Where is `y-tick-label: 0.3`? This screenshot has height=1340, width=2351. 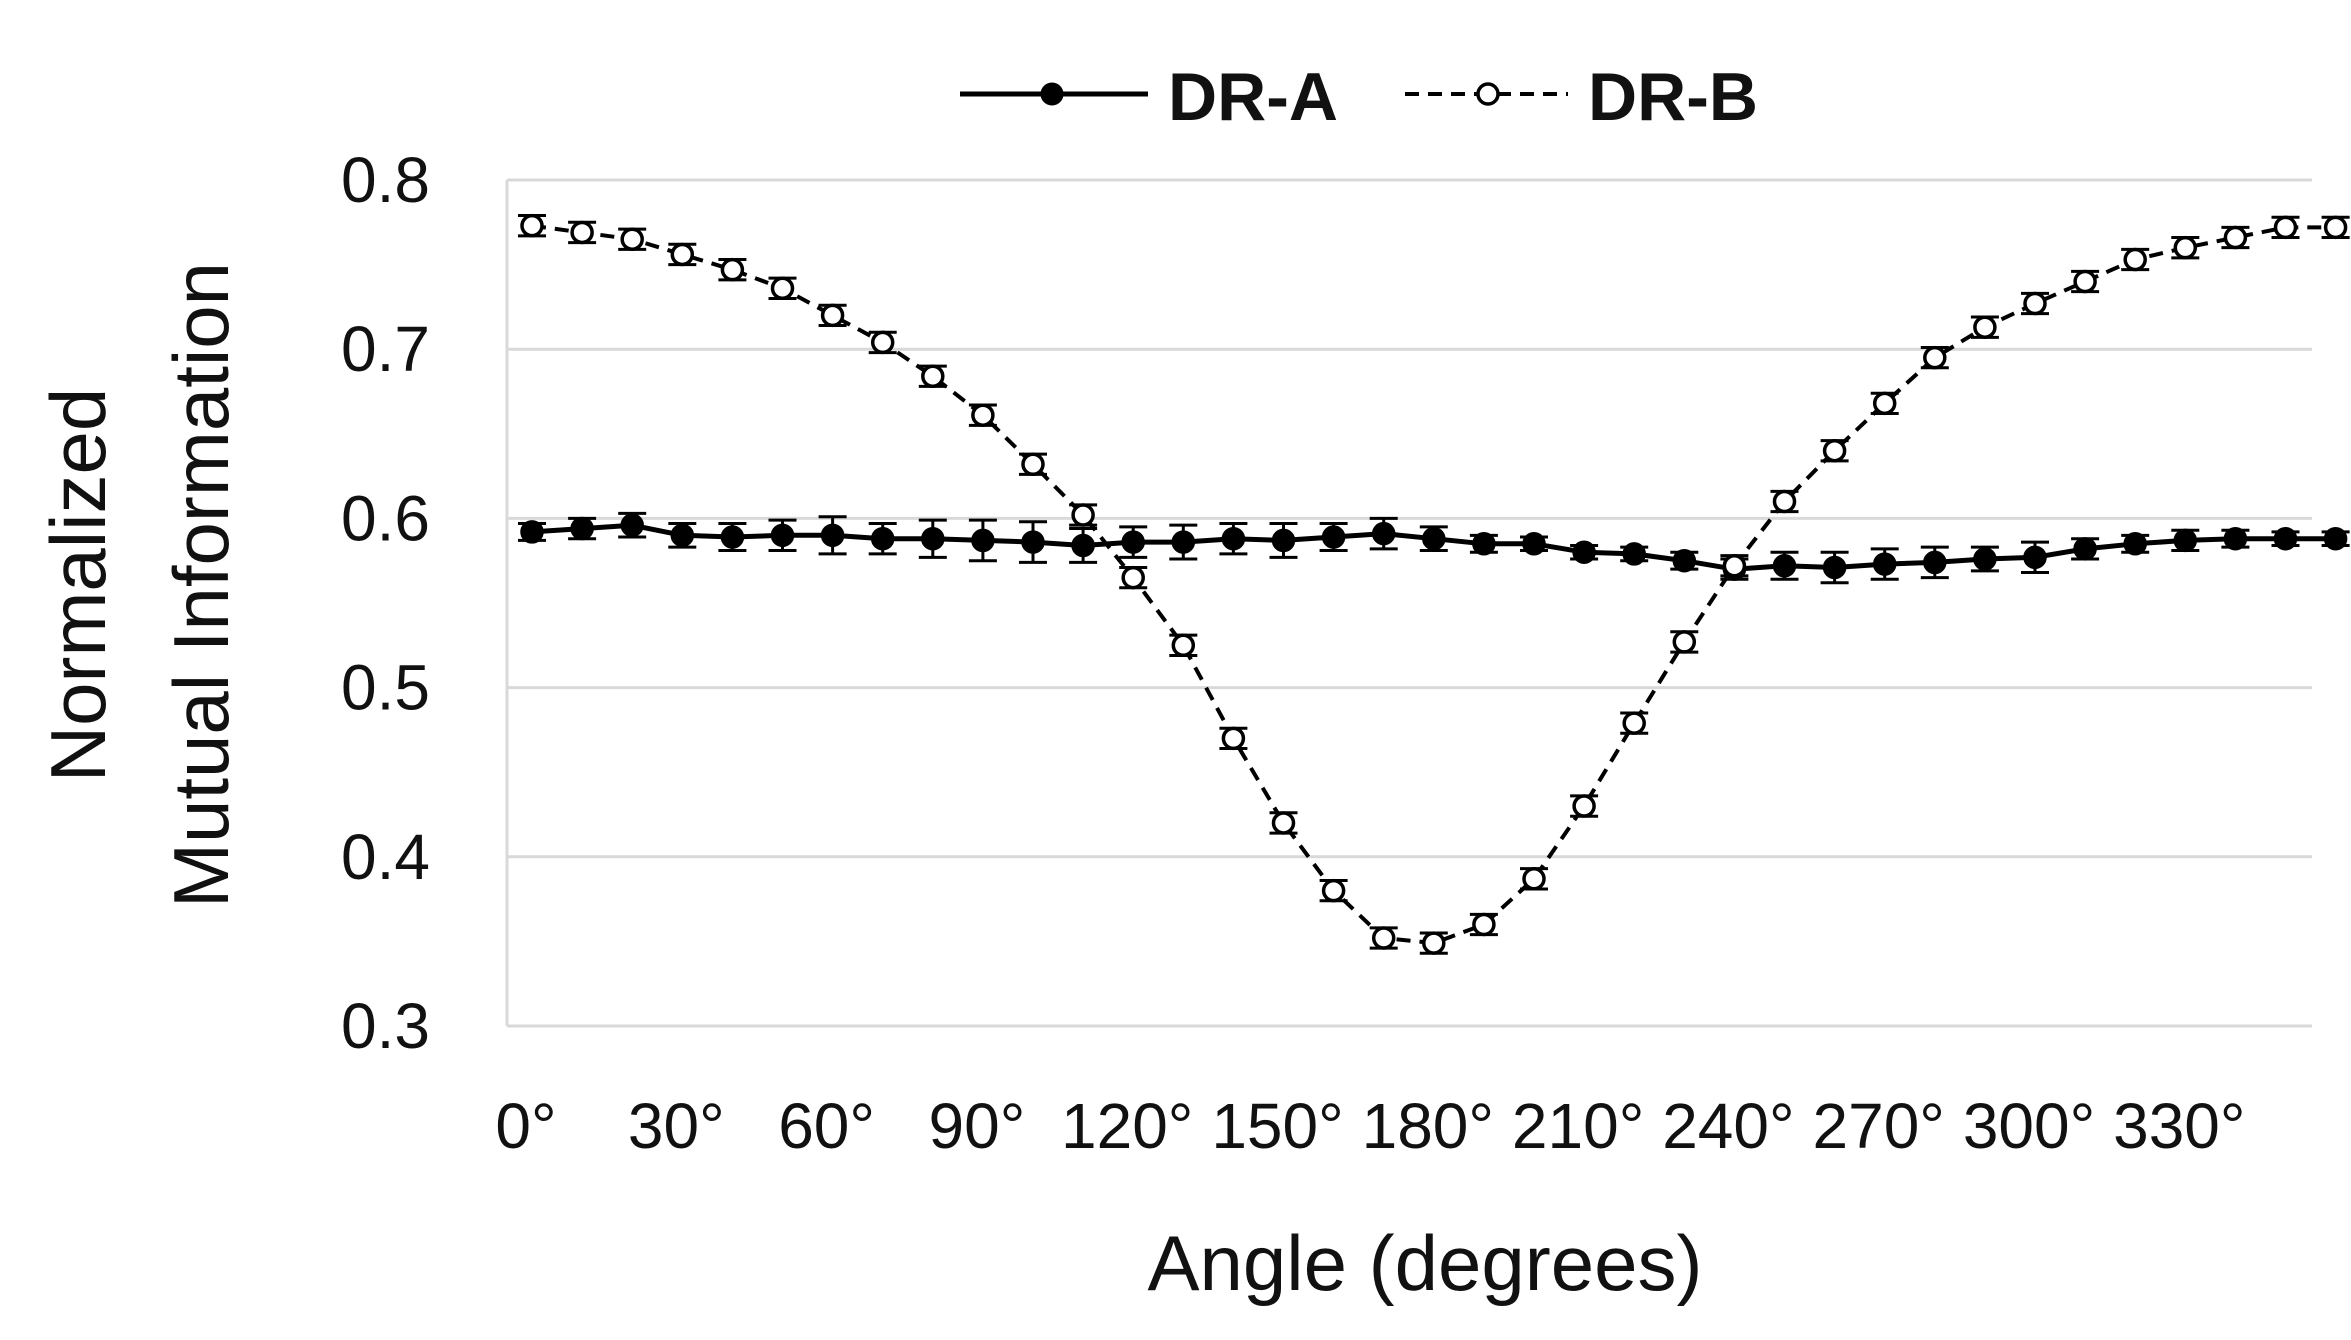
y-tick-label: 0.3 is located at coordinates (385, 1026).